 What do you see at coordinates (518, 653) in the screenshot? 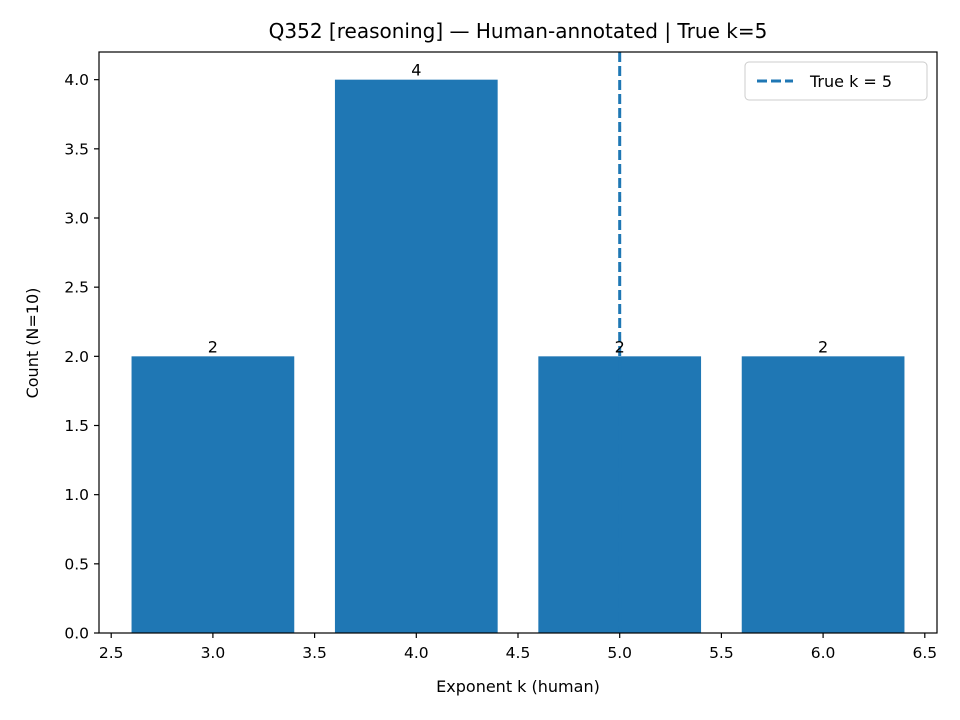
I see `x-tick-label: 4.5` at bounding box center [518, 653].